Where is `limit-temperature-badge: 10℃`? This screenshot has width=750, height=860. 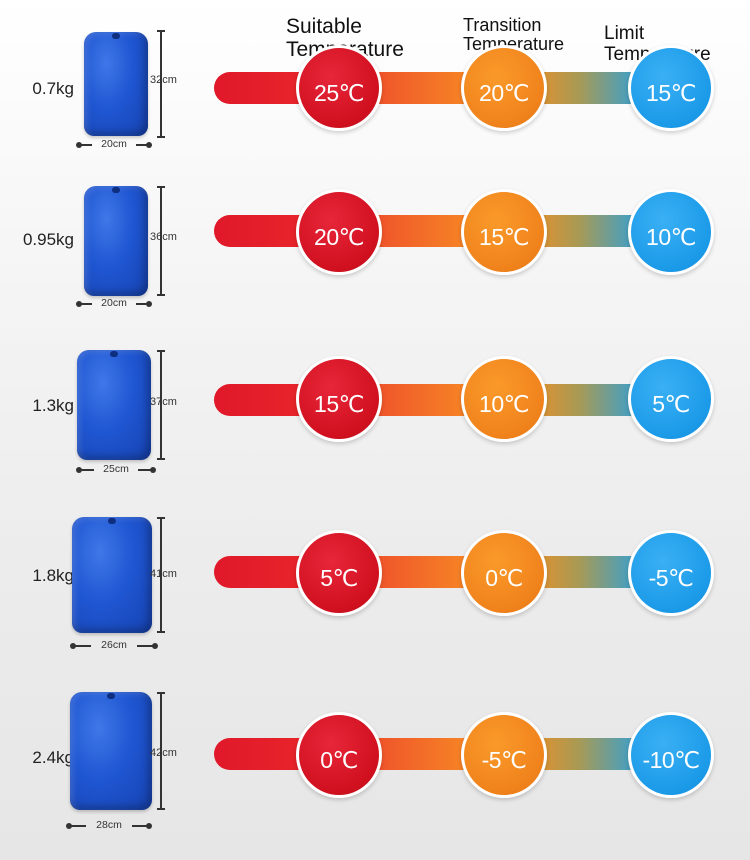
limit-temperature-badge: 10℃ is located at coordinates (671, 232).